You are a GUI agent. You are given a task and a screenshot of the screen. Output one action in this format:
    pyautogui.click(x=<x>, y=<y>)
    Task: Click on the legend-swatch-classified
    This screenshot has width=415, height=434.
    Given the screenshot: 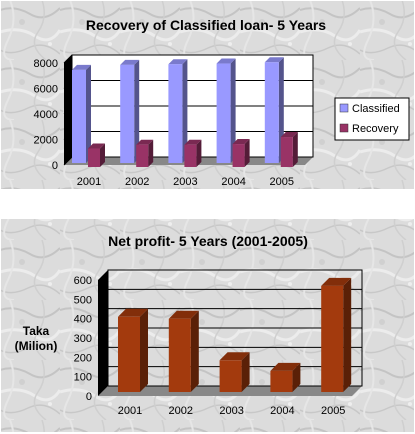 What is the action you would take?
    pyautogui.click(x=344, y=108)
    